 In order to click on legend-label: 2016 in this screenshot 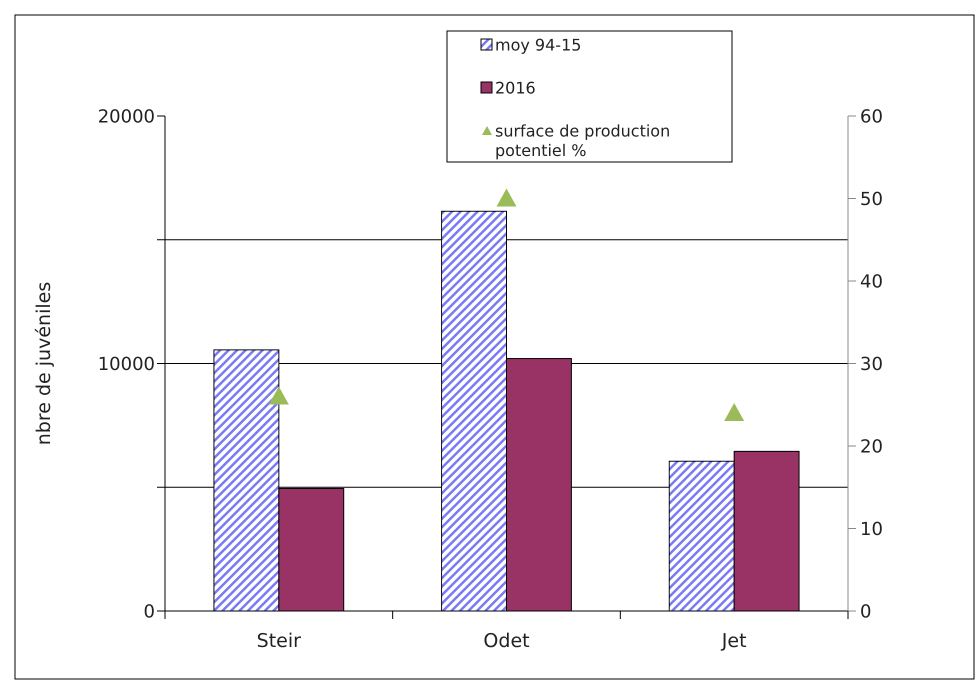, I will do `click(515, 88)`.